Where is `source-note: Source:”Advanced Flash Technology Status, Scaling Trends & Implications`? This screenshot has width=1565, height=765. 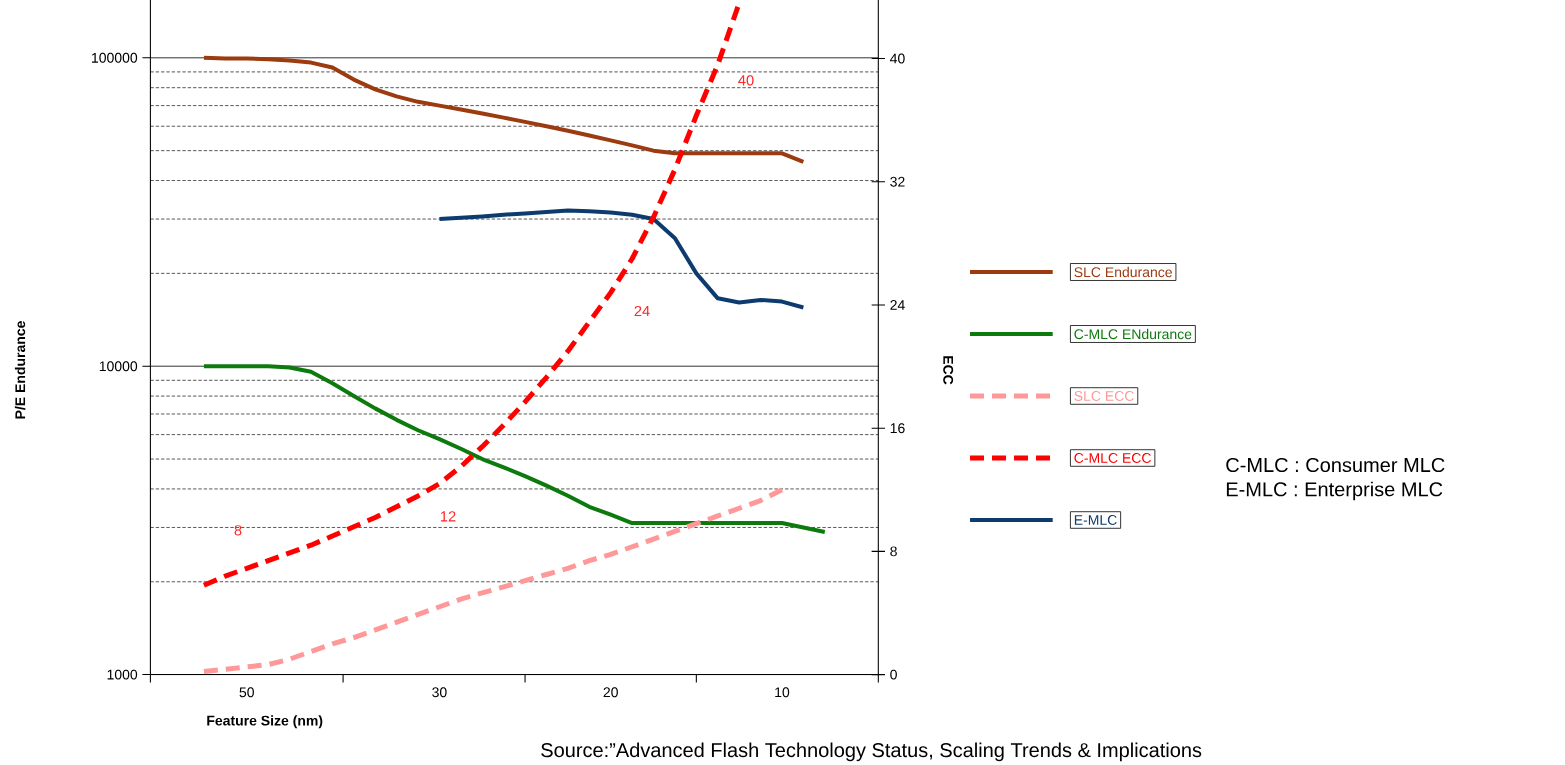 source-note: Source:”Advanced Flash Technology Status, Scaling Trends & Implications is located at coordinates (871, 752).